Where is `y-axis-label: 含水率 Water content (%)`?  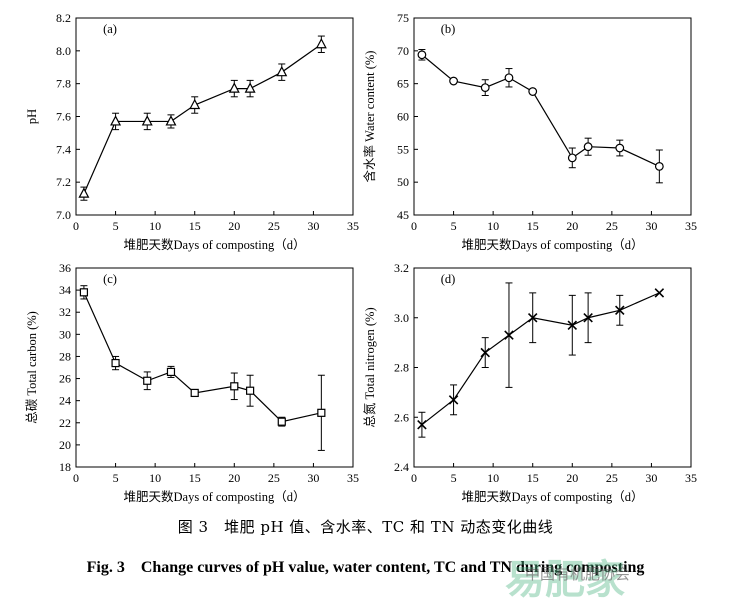 y-axis-label: 含水率 Water content (%) is located at coordinates (369, 117).